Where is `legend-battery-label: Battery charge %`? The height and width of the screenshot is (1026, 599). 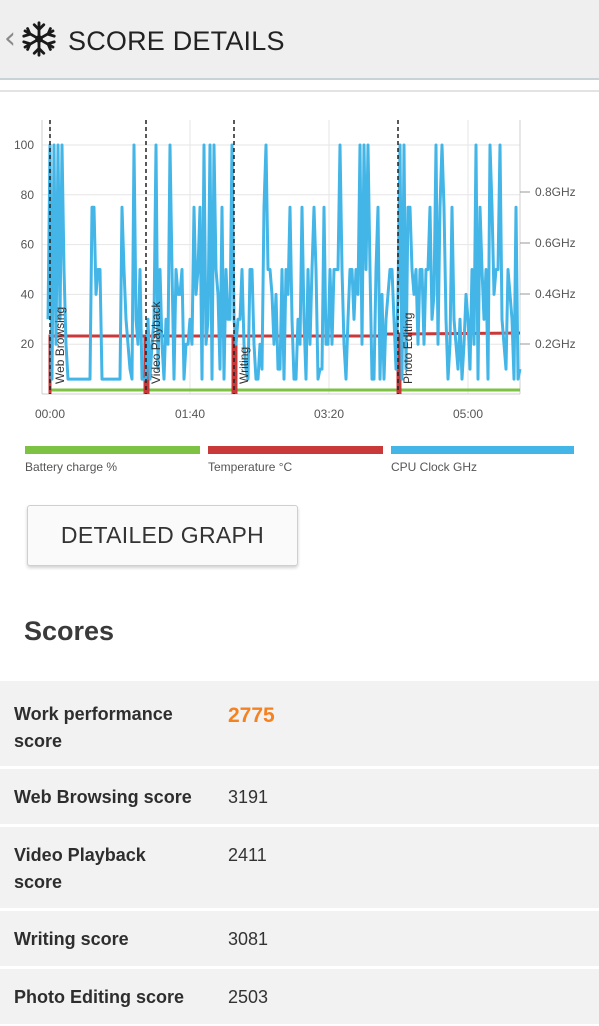
legend-battery-label: Battery charge % is located at coordinates (71, 467).